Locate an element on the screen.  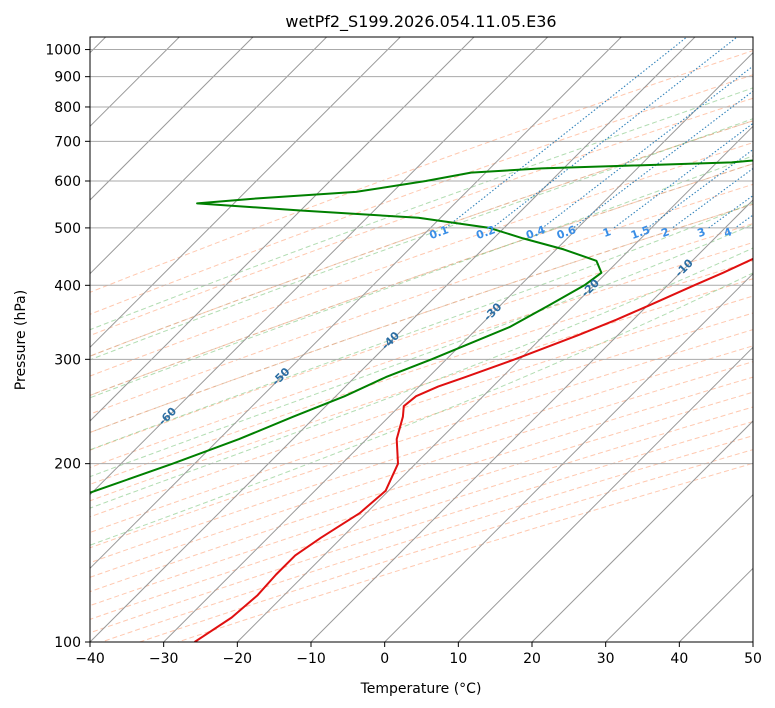
x-tick-label: −20 is located at coordinates (238, 659).